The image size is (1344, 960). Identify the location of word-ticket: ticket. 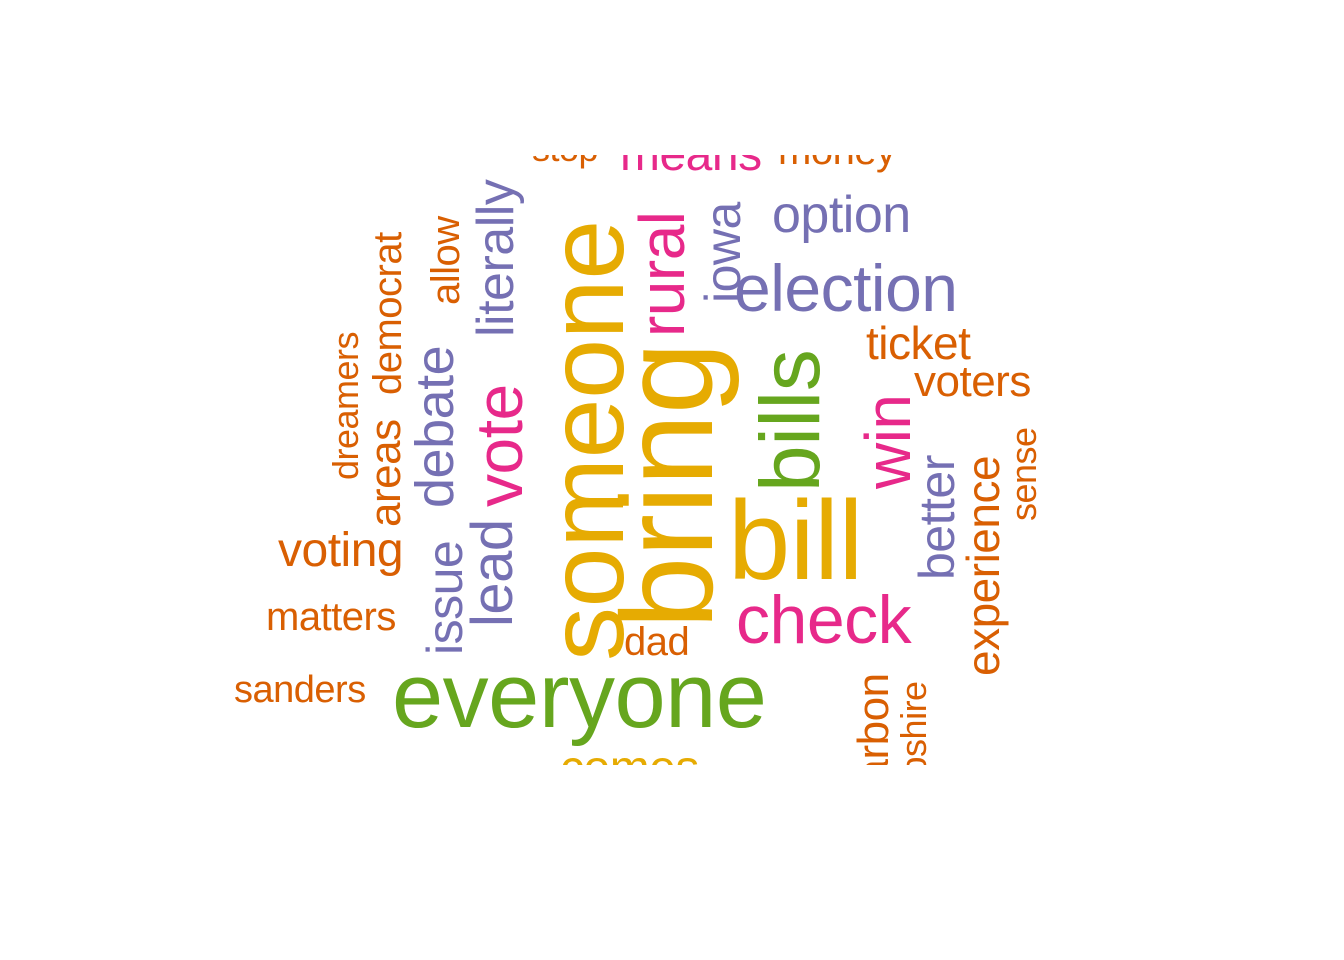
(918, 343).